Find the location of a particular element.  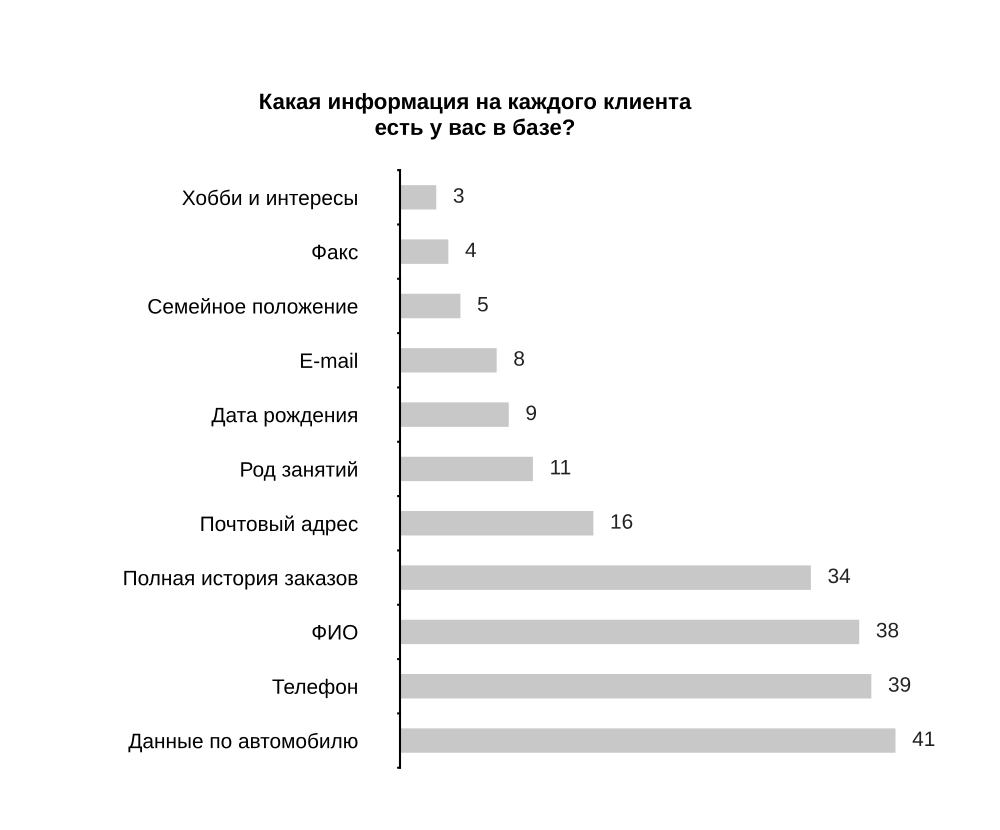

data-label: 5 is located at coordinates (483, 304).